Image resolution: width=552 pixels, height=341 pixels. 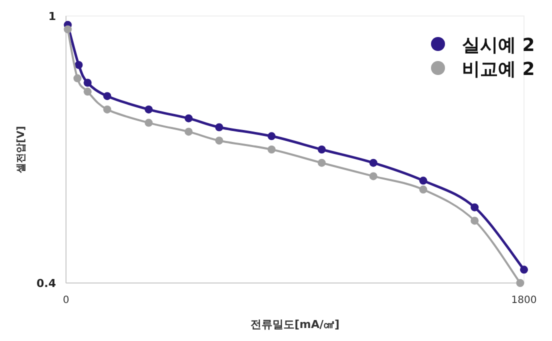 What do you see at coordinates (46, 283) in the screenshot?
I see `y-tick-label: 0.4` at bounding box center [46, 283].